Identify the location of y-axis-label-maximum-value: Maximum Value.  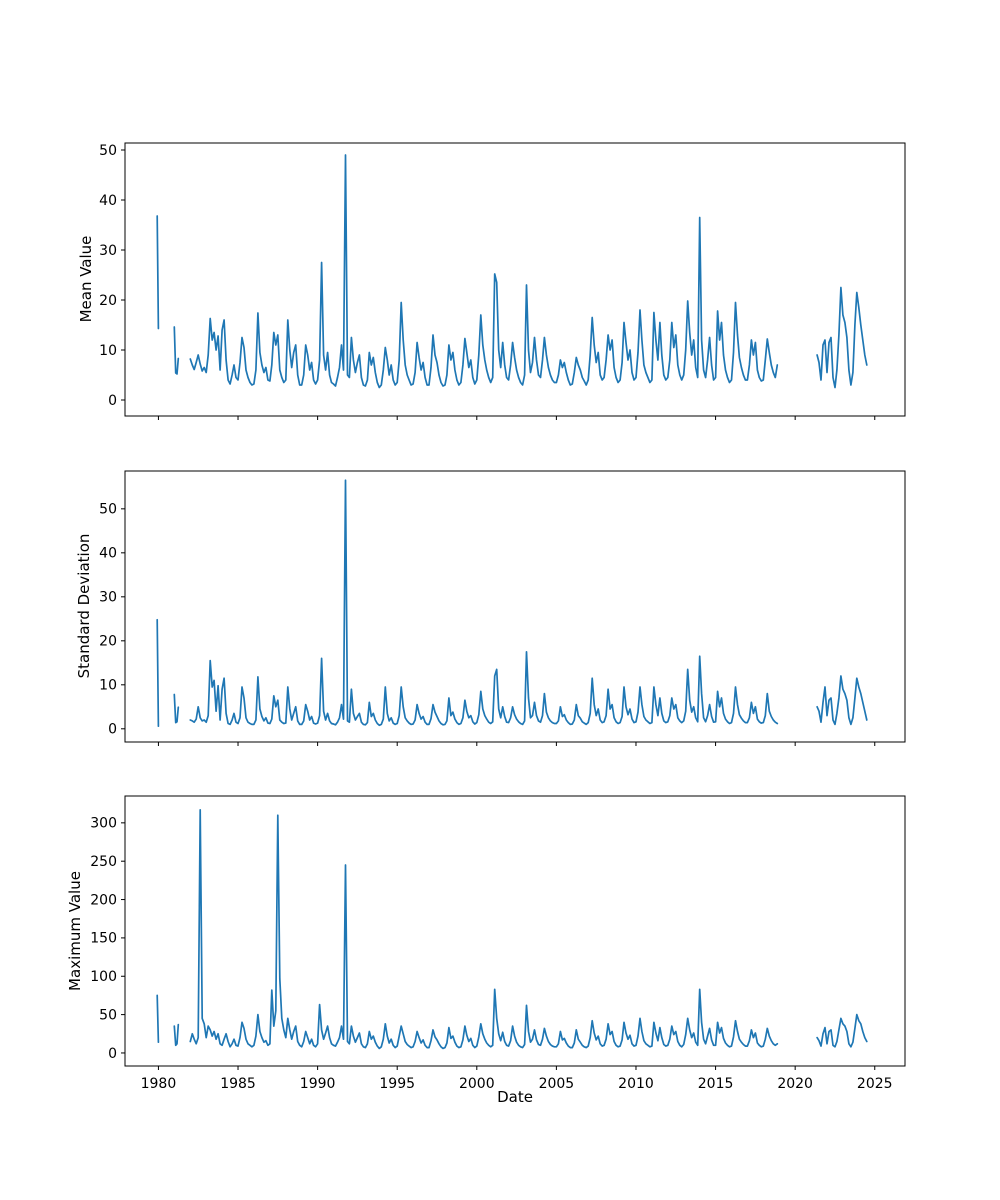
(75, 931).